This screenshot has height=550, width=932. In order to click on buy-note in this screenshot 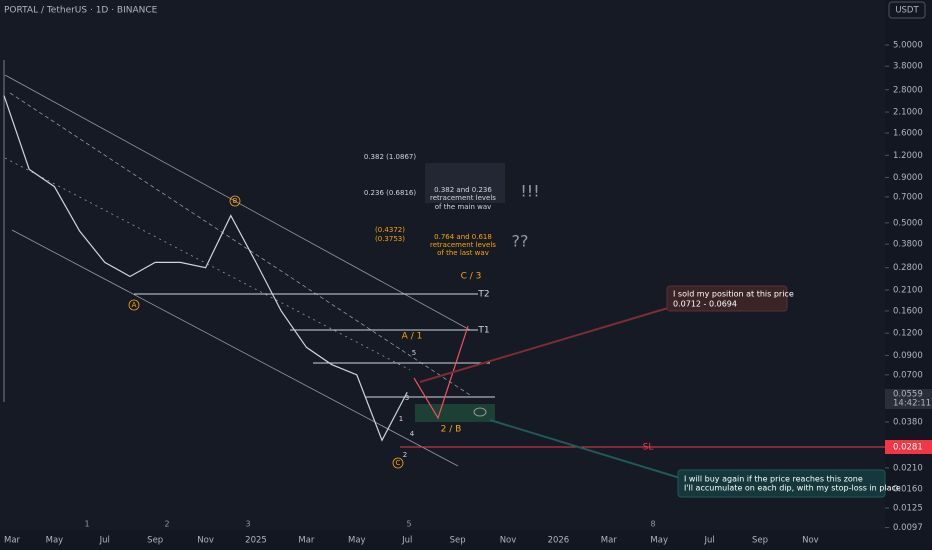, I will do `click(781, 483)`.